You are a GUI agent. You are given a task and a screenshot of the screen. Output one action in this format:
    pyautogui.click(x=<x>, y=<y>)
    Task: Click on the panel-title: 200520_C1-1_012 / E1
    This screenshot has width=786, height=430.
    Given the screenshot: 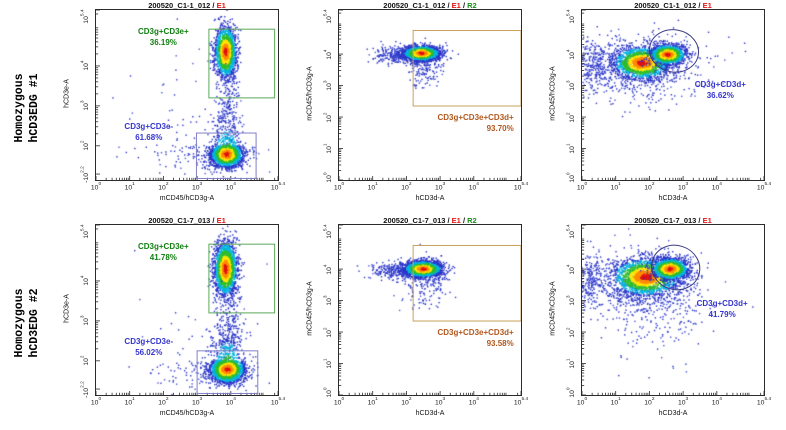 What is the action you would take?
    pyautogui.click(x=673, y=5)
    